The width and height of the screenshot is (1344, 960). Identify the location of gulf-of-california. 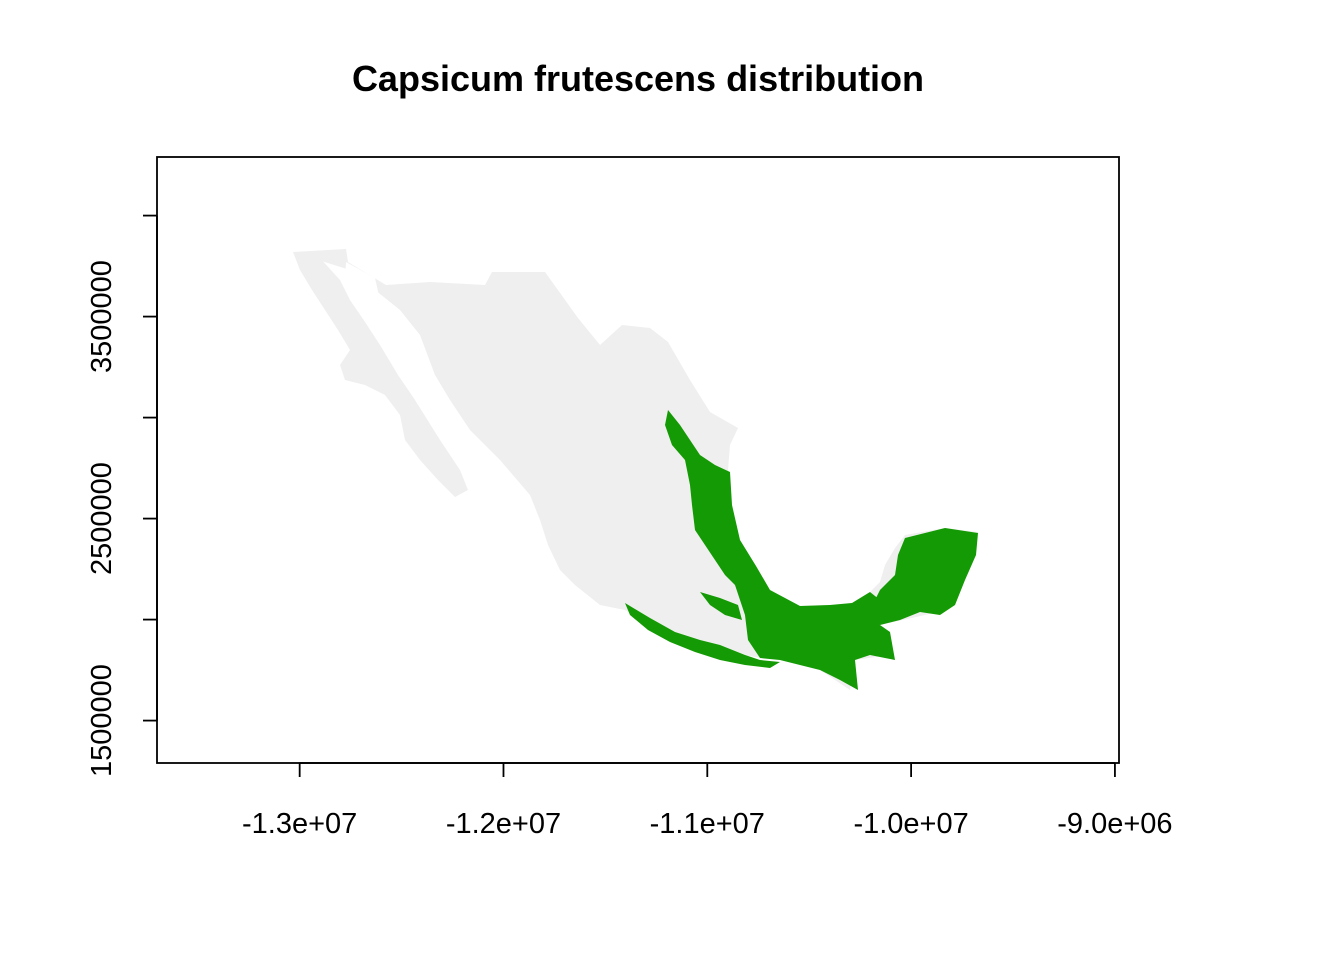
(387, 336).